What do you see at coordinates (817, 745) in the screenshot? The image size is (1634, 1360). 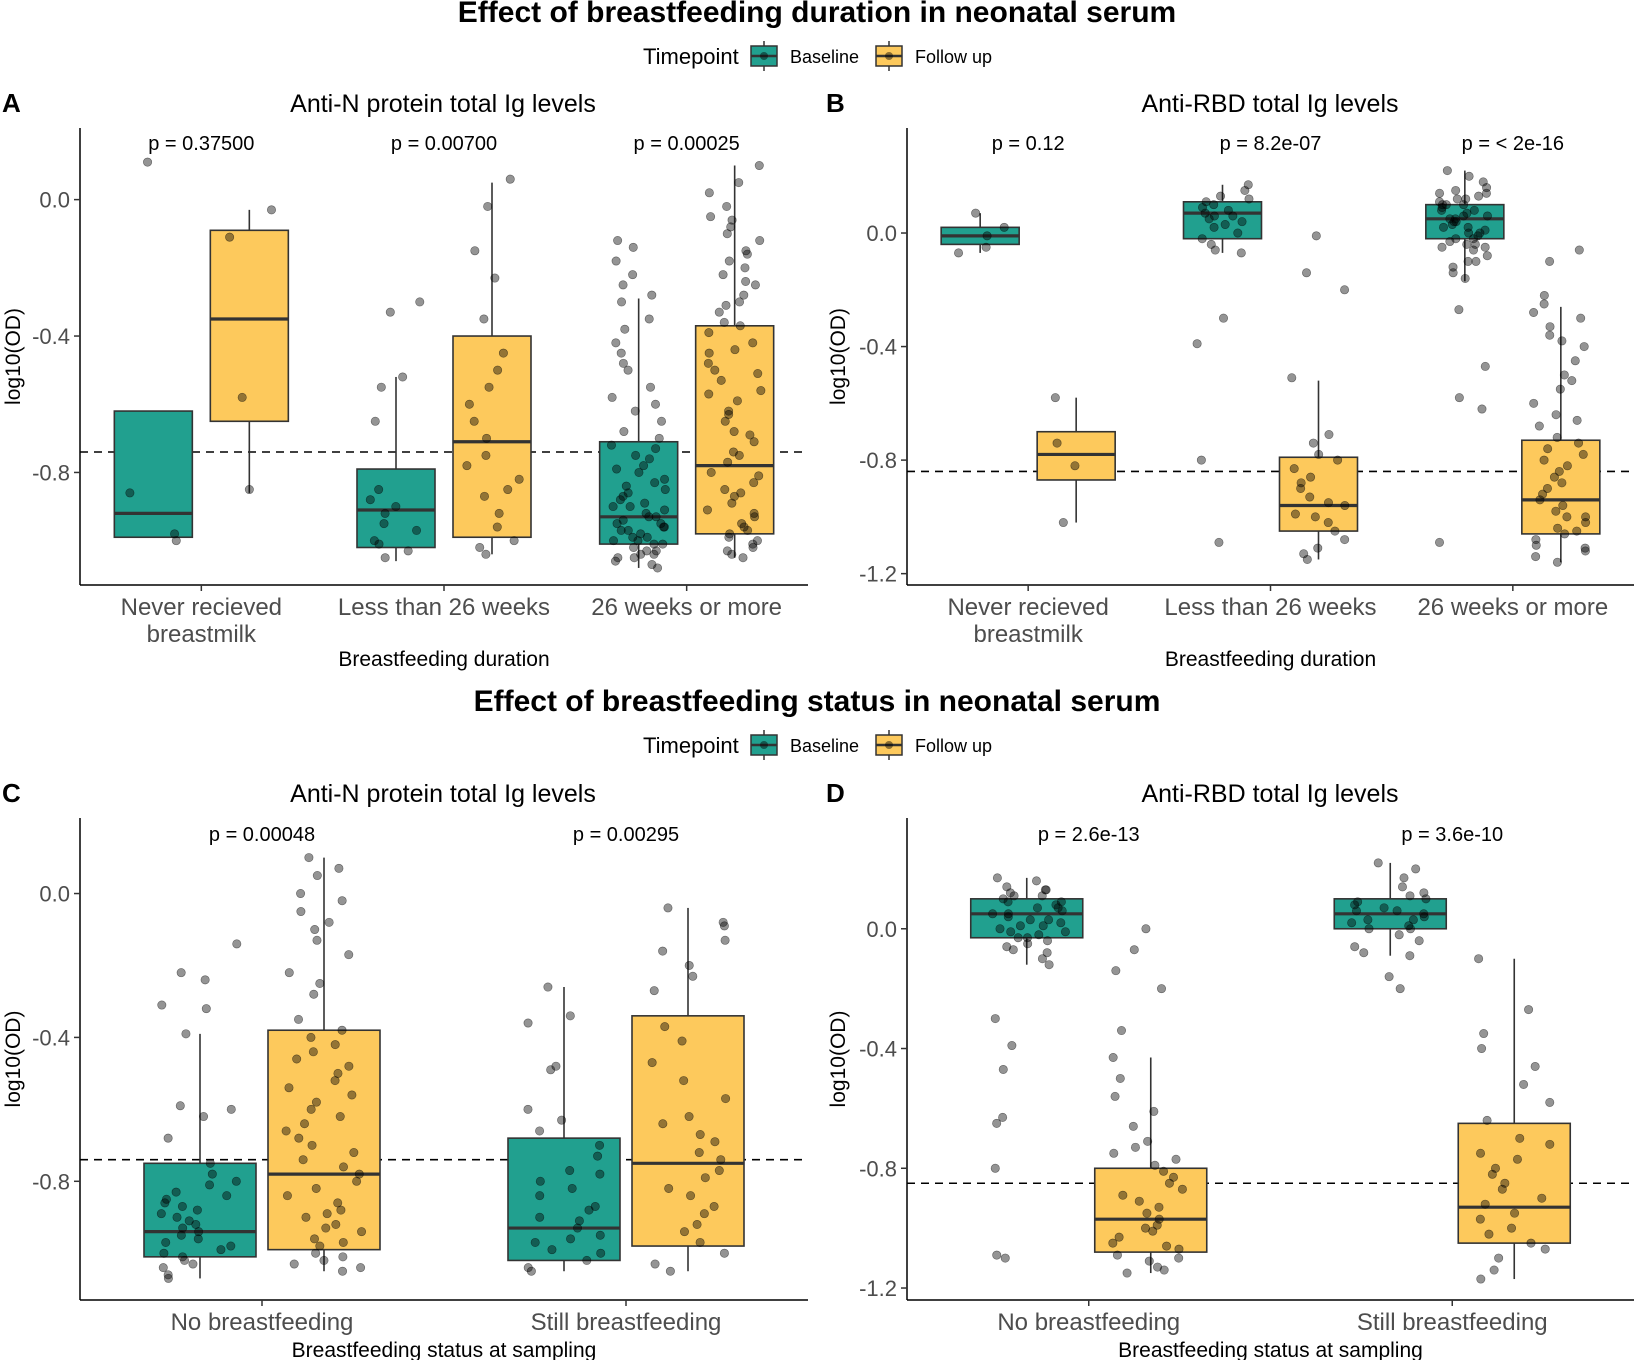 I see `legend-bottom: Timepoint Baseline Follow up` at bounding box center [817, 745].